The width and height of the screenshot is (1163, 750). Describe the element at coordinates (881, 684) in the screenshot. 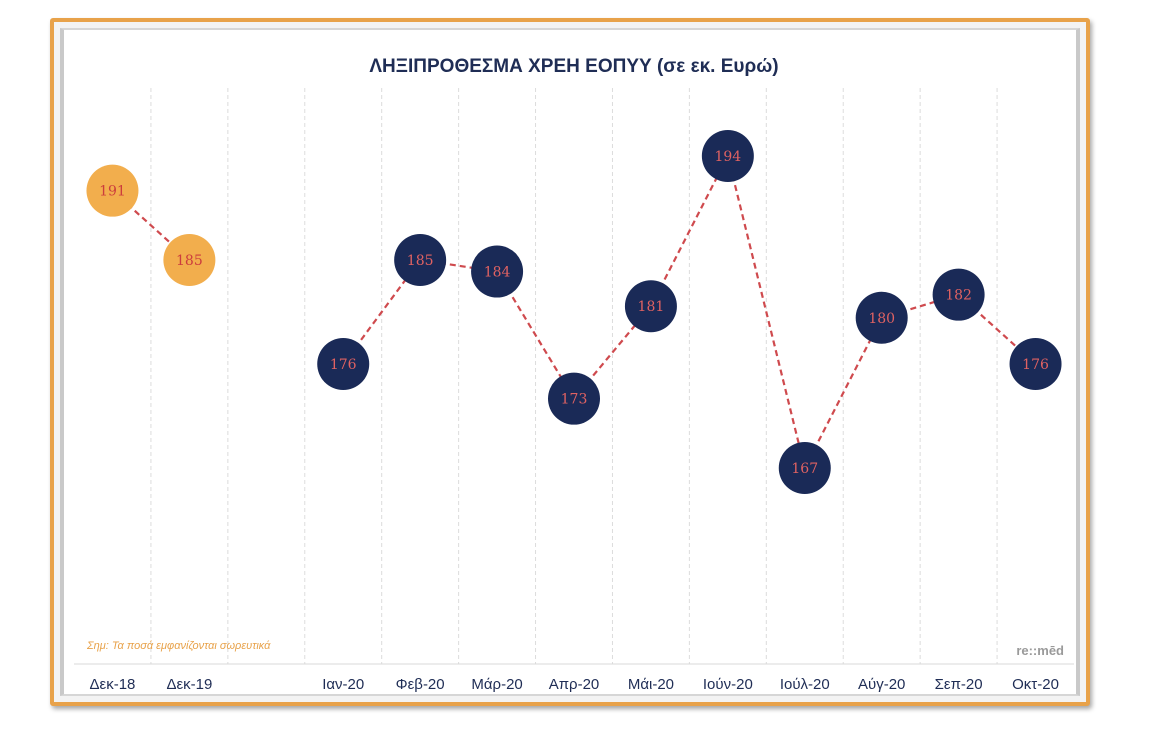

I see `x-tick-label: Αύγ-20` at that location.